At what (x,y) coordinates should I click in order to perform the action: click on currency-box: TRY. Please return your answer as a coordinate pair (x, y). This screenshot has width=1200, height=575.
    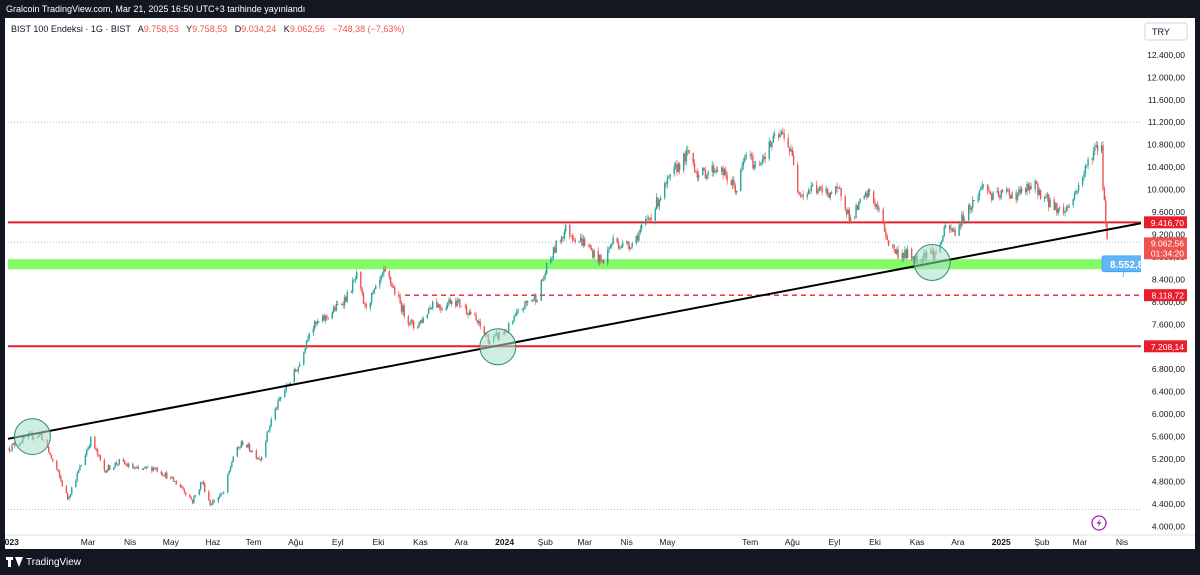
    Looking at the image, I should click on (1166, 31).